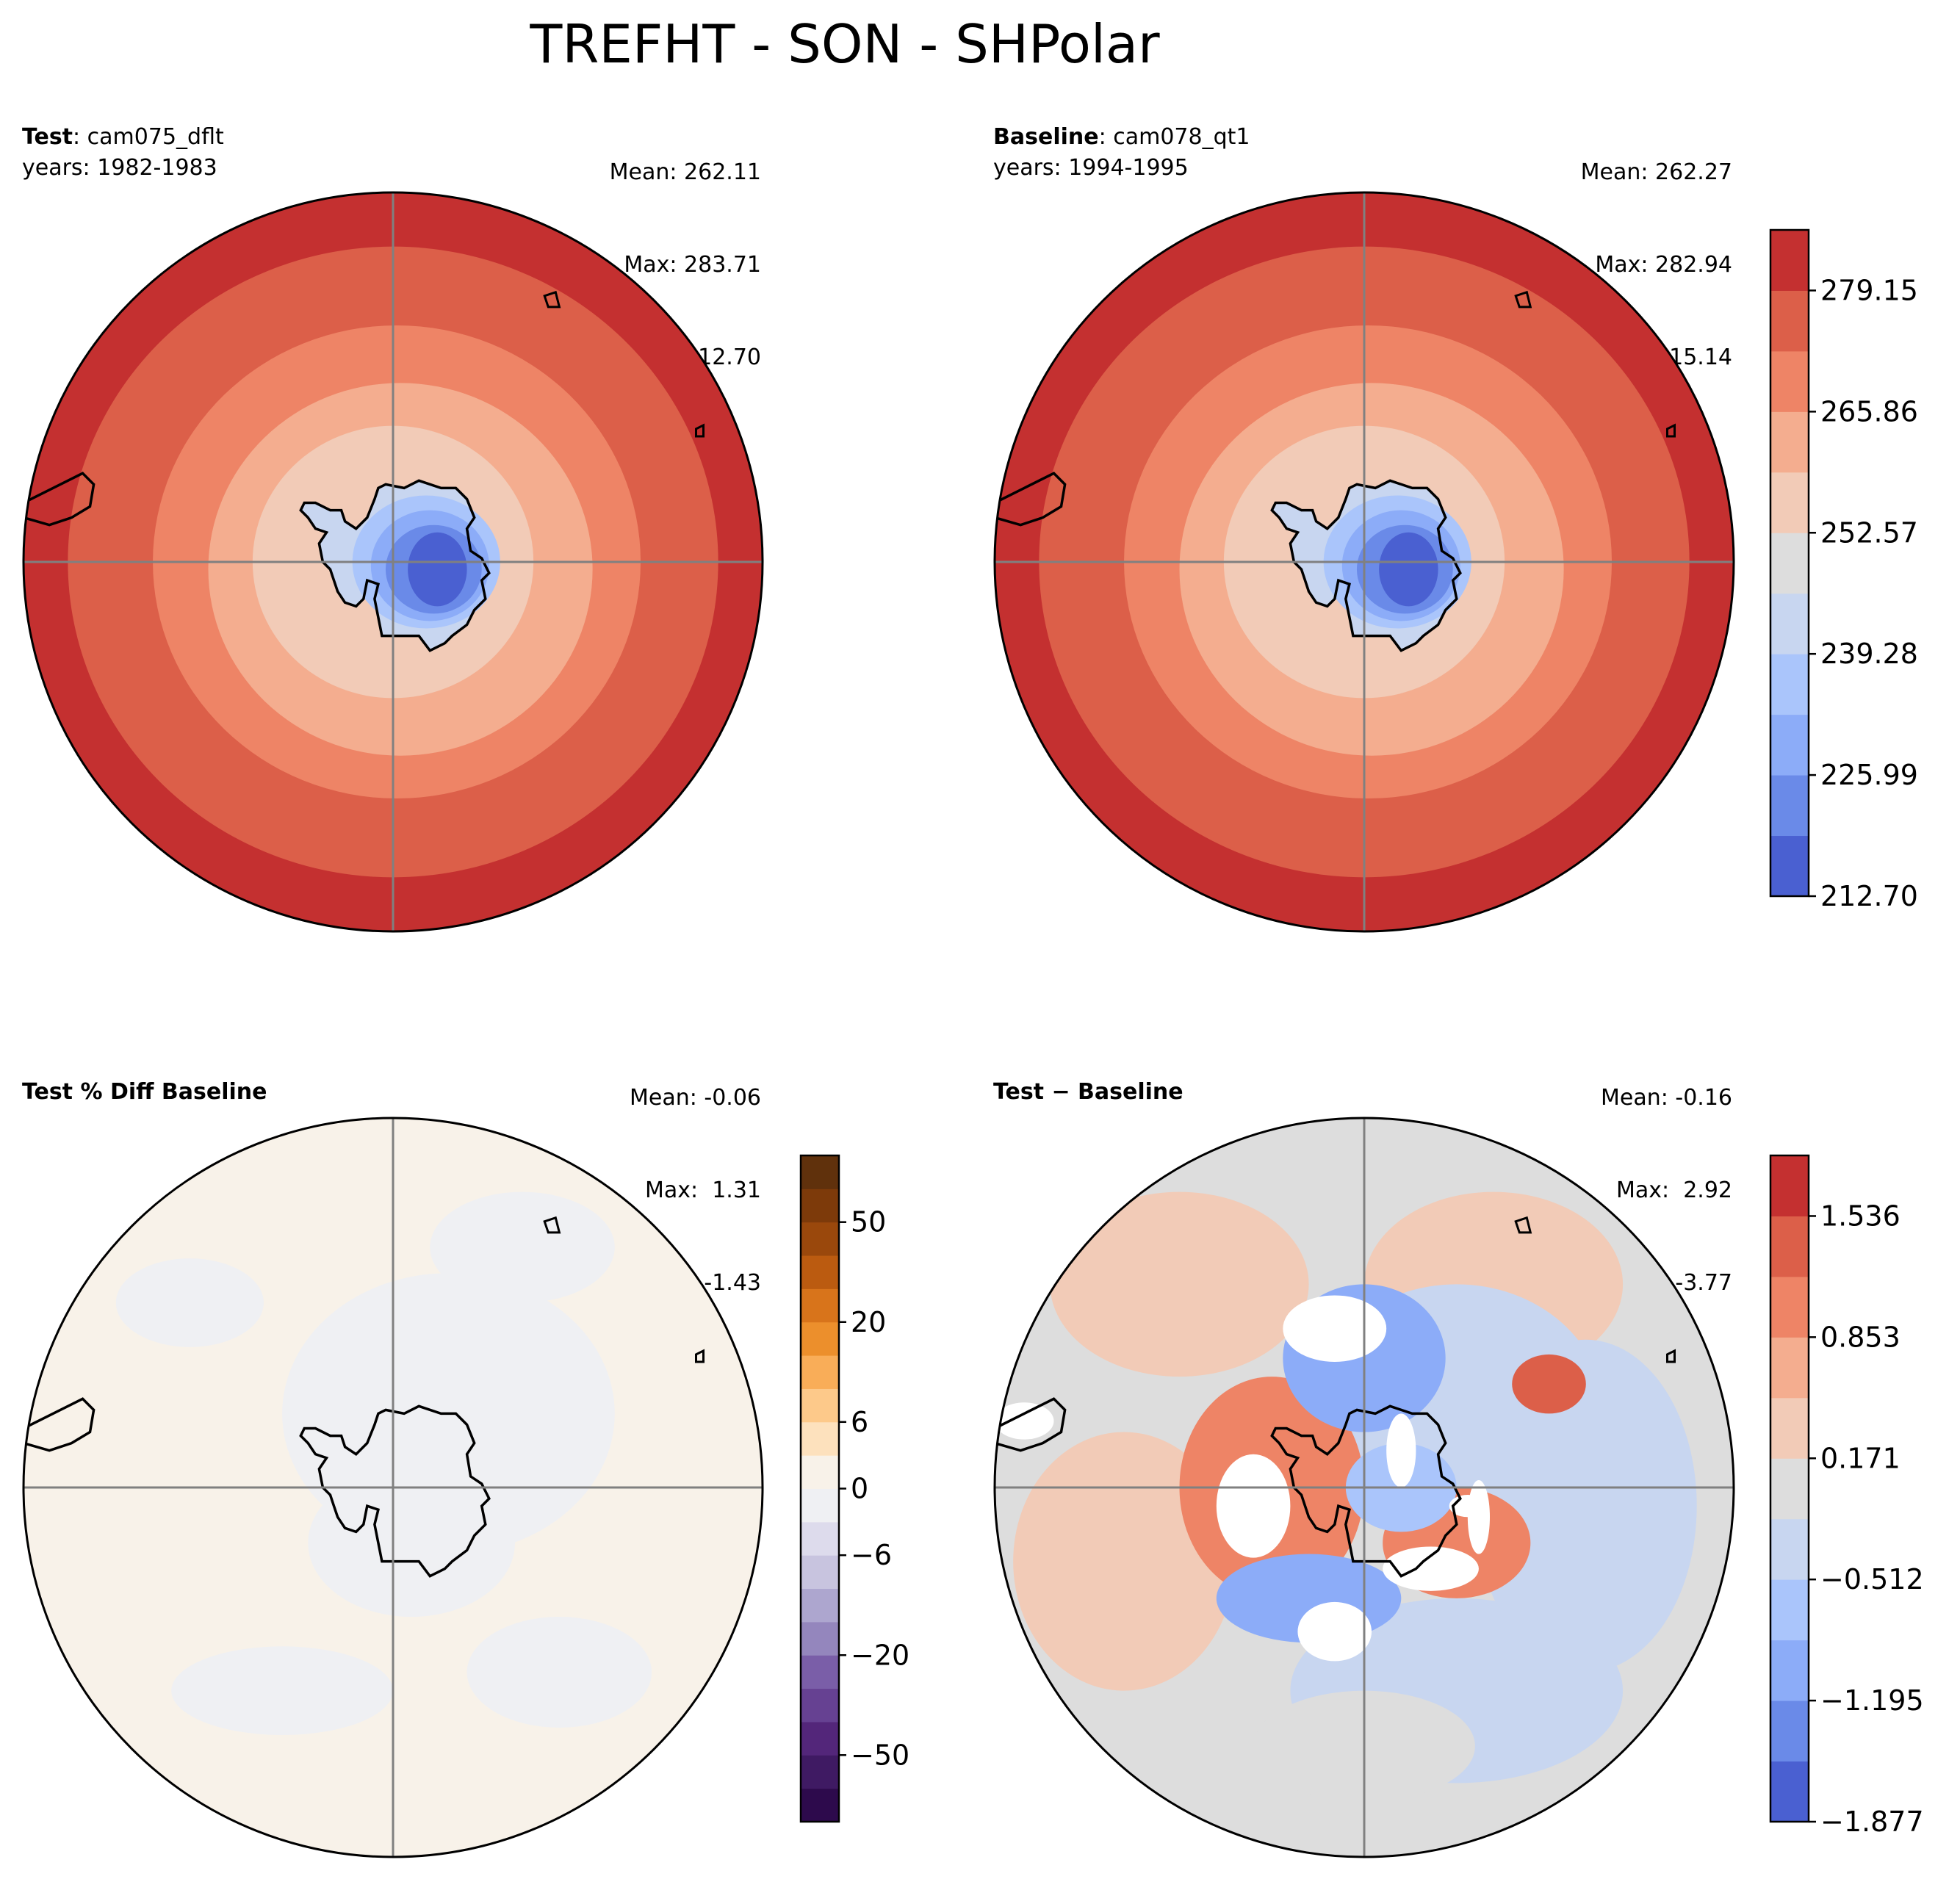 This screenshot has height=1879, width=1960. Describe the element at coordinates (1869, 532) in the screenshot. I see `colorbar-tick-label: 252.57` at that location.